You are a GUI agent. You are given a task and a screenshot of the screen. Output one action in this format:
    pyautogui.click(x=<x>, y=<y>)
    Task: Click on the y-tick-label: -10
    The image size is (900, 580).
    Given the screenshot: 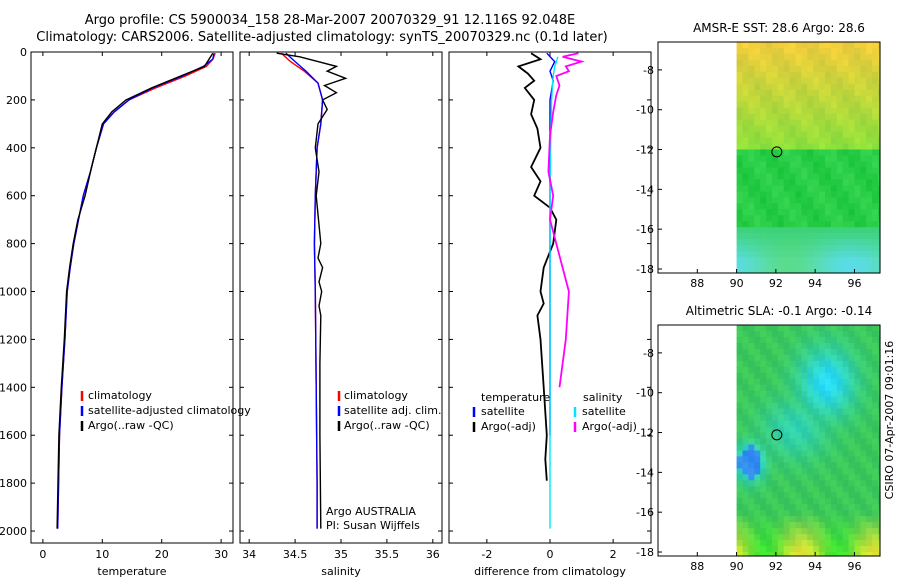 What is the action you would take?
    pyautogui.click(x=645, y=393)
    